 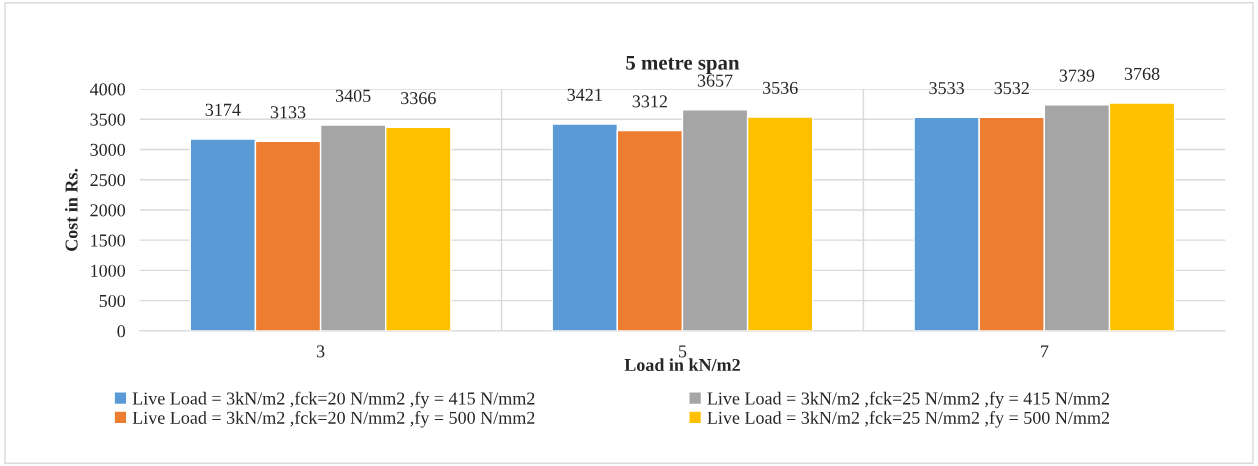 What do you see at coordinates (108, 119) in the screenshot?
I see `y-tick-label: 3500` at bounding box center [108, 119].